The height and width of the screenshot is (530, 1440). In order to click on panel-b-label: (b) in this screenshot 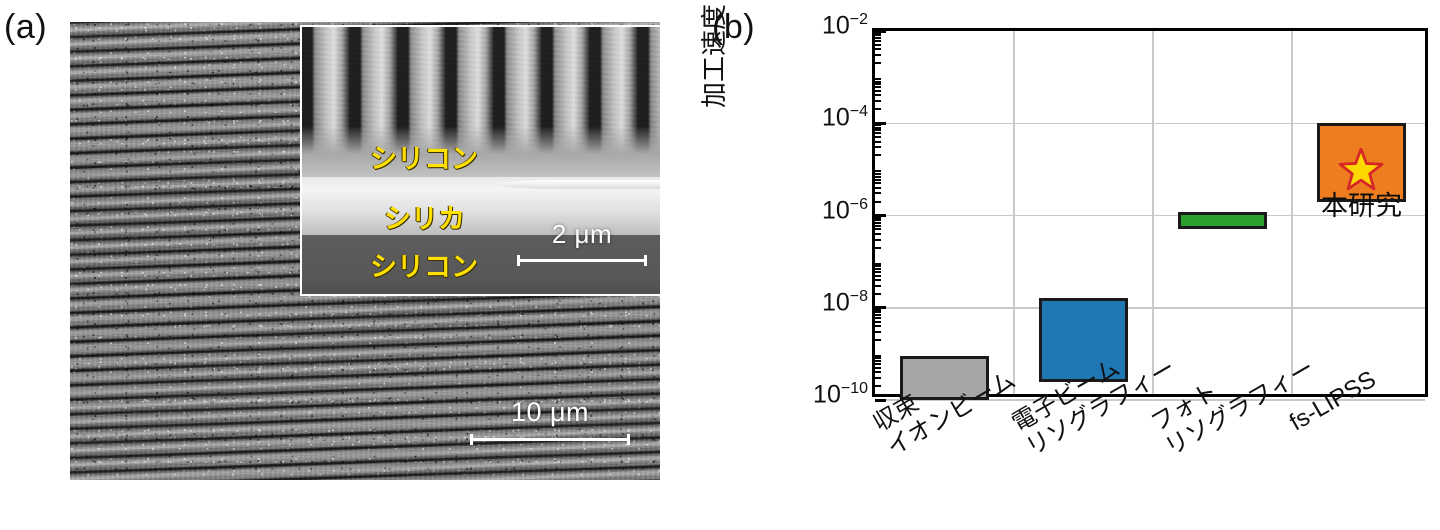, I will do `click(734, 27)`.